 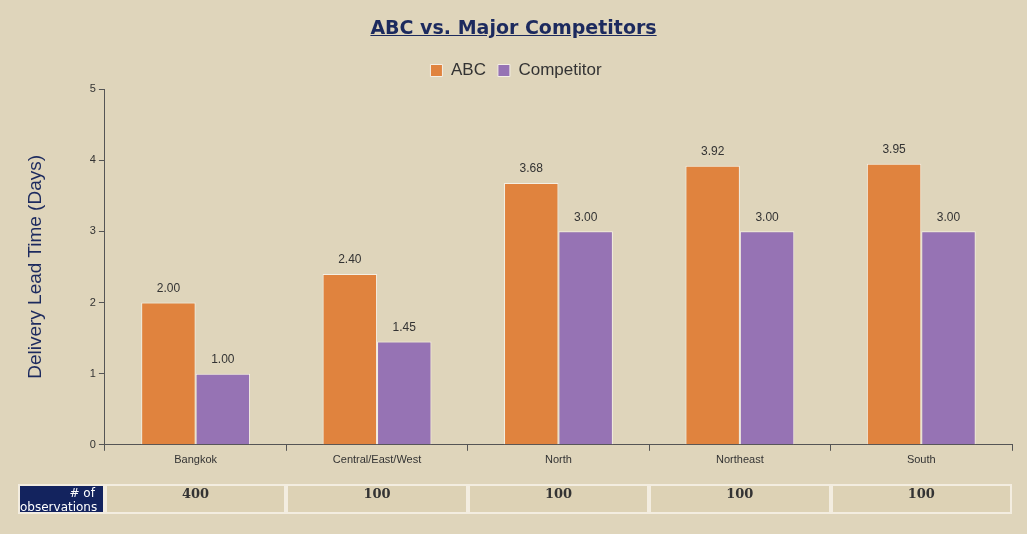 What do you see at coordinates (531, 168) in the screenshot?
I see `data-label: 3.68` at bounding box center [531, 168].